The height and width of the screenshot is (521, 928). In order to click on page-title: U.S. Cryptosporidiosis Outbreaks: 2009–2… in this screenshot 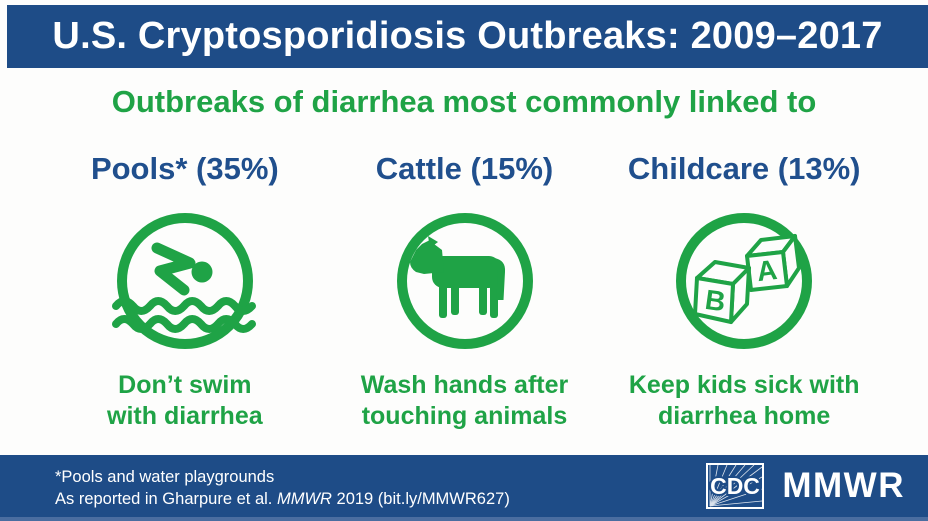, I will do `click(467, 36)`.